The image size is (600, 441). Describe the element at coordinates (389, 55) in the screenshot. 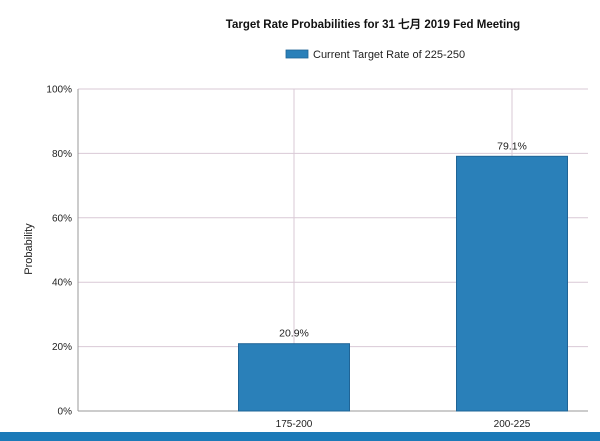

I see `legend-entry: Current Target Rate of 225-250` at that location.